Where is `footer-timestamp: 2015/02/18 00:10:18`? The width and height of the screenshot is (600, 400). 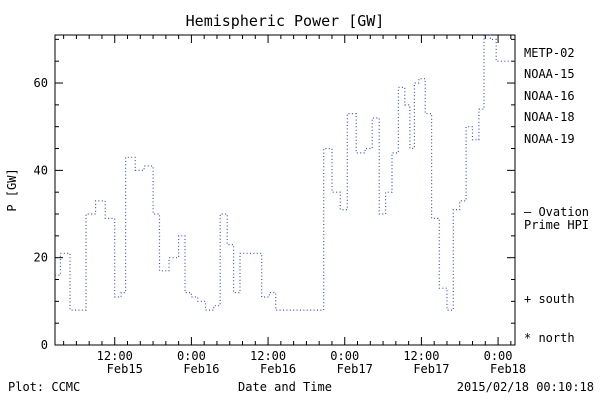 footer-timestamp: 2015/02/18 00:10:18 is located at coordinates (525, 387).